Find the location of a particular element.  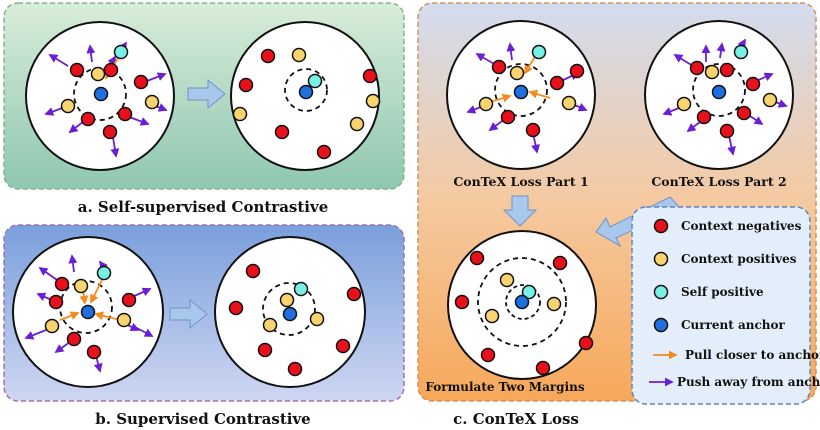

part1-merge-arrow is located at coordinates (520, 211).